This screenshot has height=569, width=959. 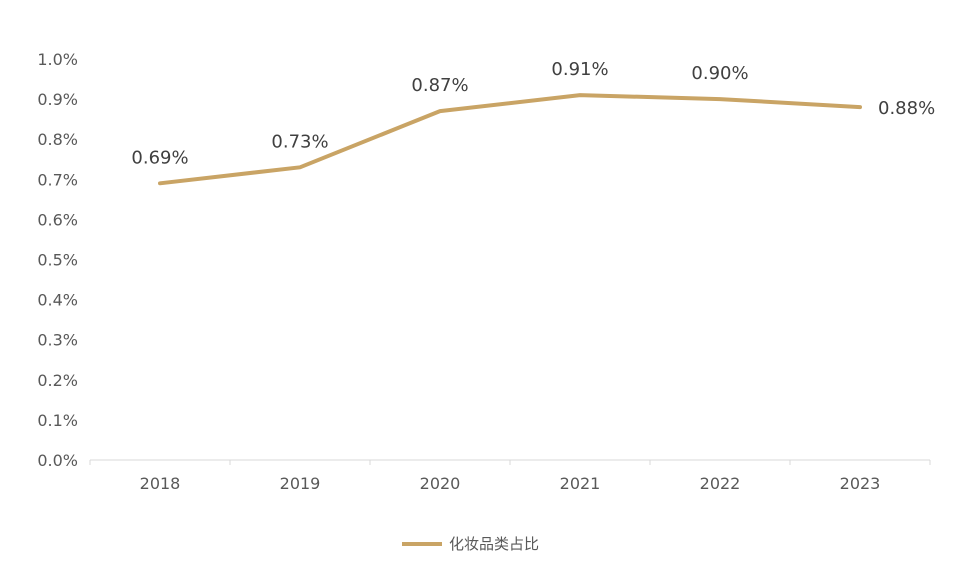 What do you see at coordinates (720, 483) in the screenshot?
I see `x-tick-label: 2022` at bounding box center [720, 483].